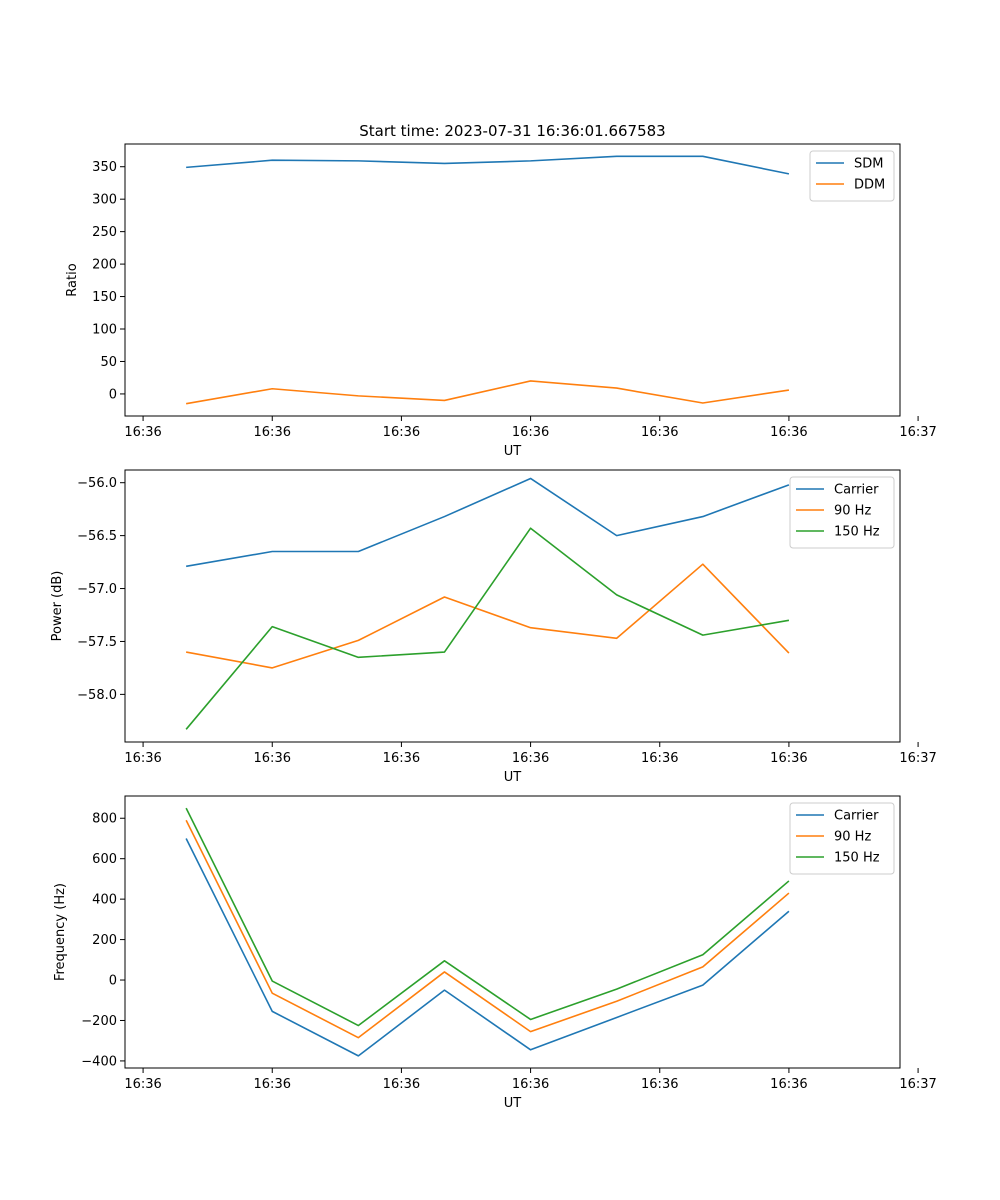 This screenshot has width=1000, height=1200. I want to click on y-tick-label: 300, so click(104, 200).